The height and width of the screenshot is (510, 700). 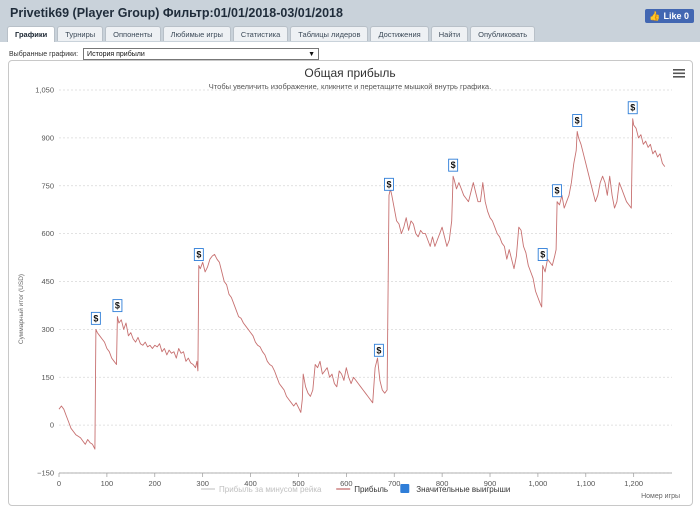 I want to click on x-tick-label: 600, so click(x=346, y=483).